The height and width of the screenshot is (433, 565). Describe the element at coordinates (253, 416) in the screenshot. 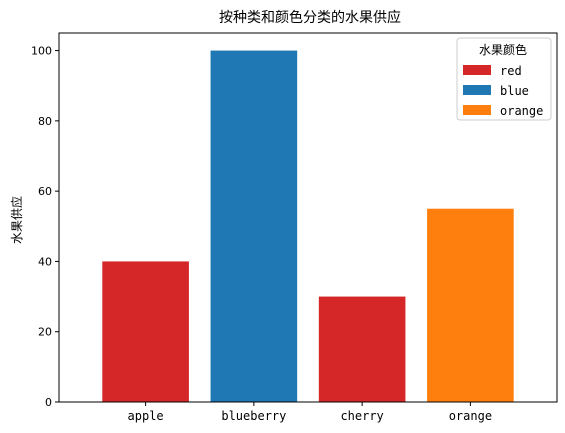

I see `x-tick-label: blueberry` at that location.